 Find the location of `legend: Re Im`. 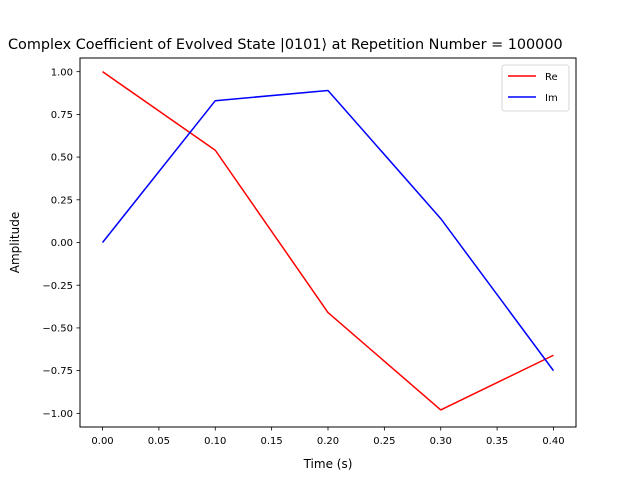

legend: Re Im is located at coordinates (535, 88).